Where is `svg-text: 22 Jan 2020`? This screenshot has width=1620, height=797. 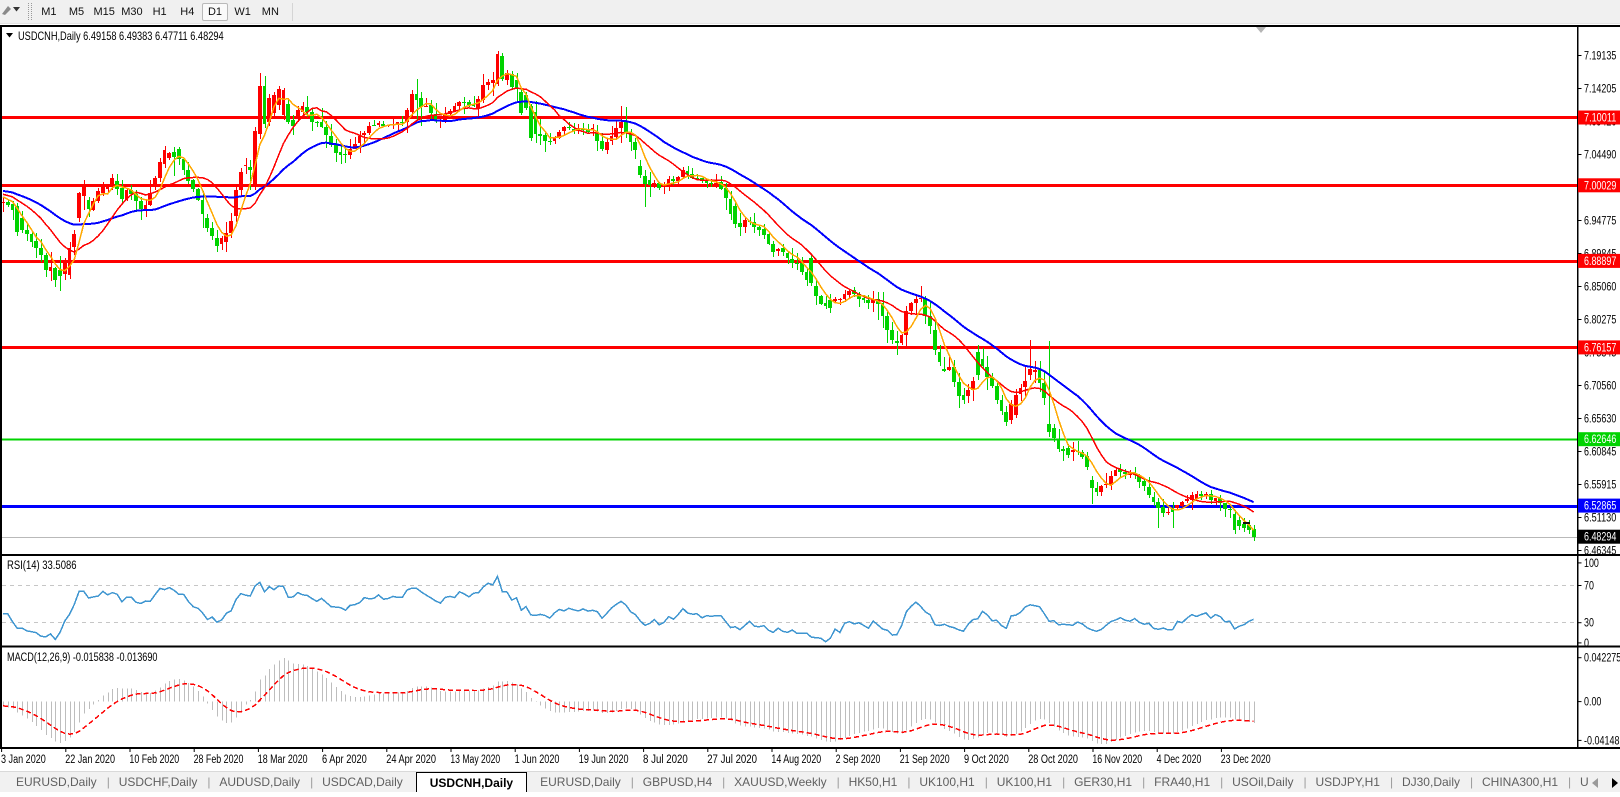
svg-text: 22 Jan 2020 is located at coordinates (90, 760).